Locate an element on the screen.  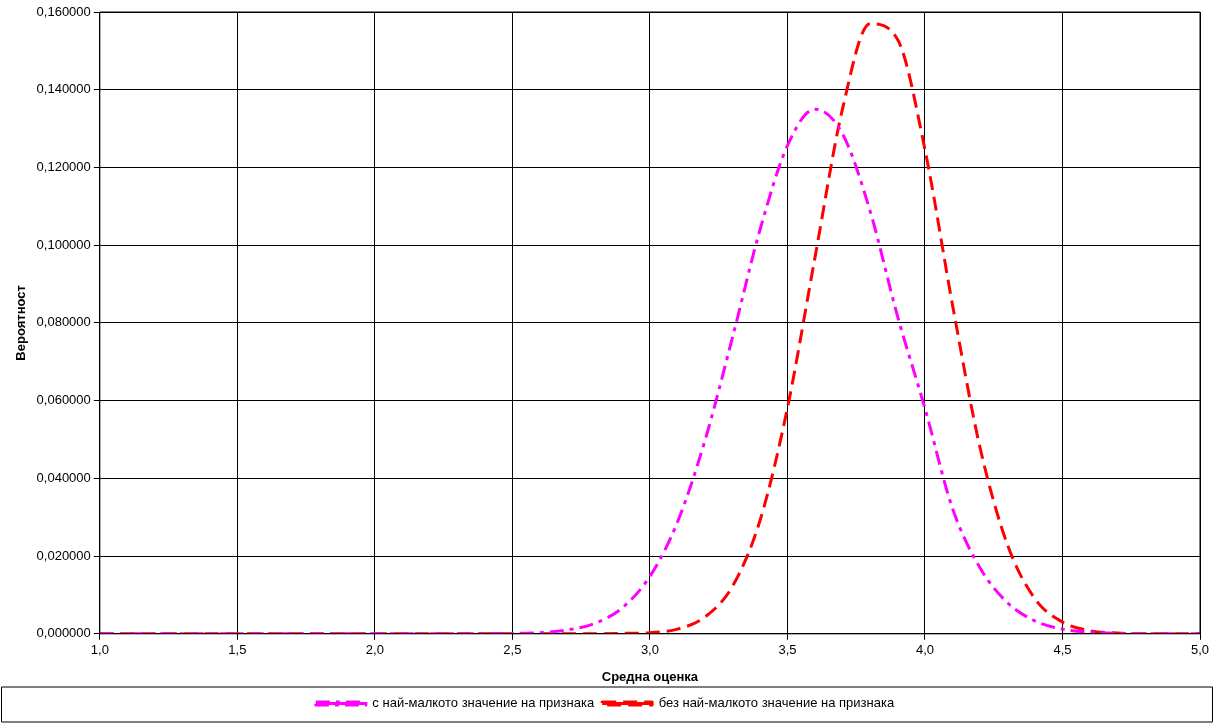
y-axis-title: Вероятност is located at coordinates (21, 323).